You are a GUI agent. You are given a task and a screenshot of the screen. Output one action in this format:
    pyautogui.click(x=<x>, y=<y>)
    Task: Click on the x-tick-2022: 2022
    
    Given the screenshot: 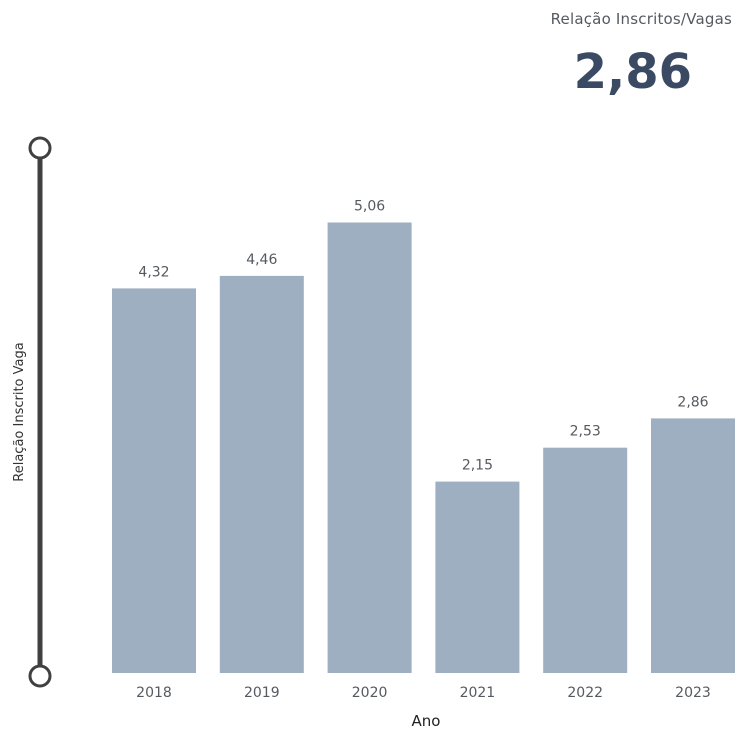 What is the action you would take?
    pyautogui.click(x=585, y=693)
    